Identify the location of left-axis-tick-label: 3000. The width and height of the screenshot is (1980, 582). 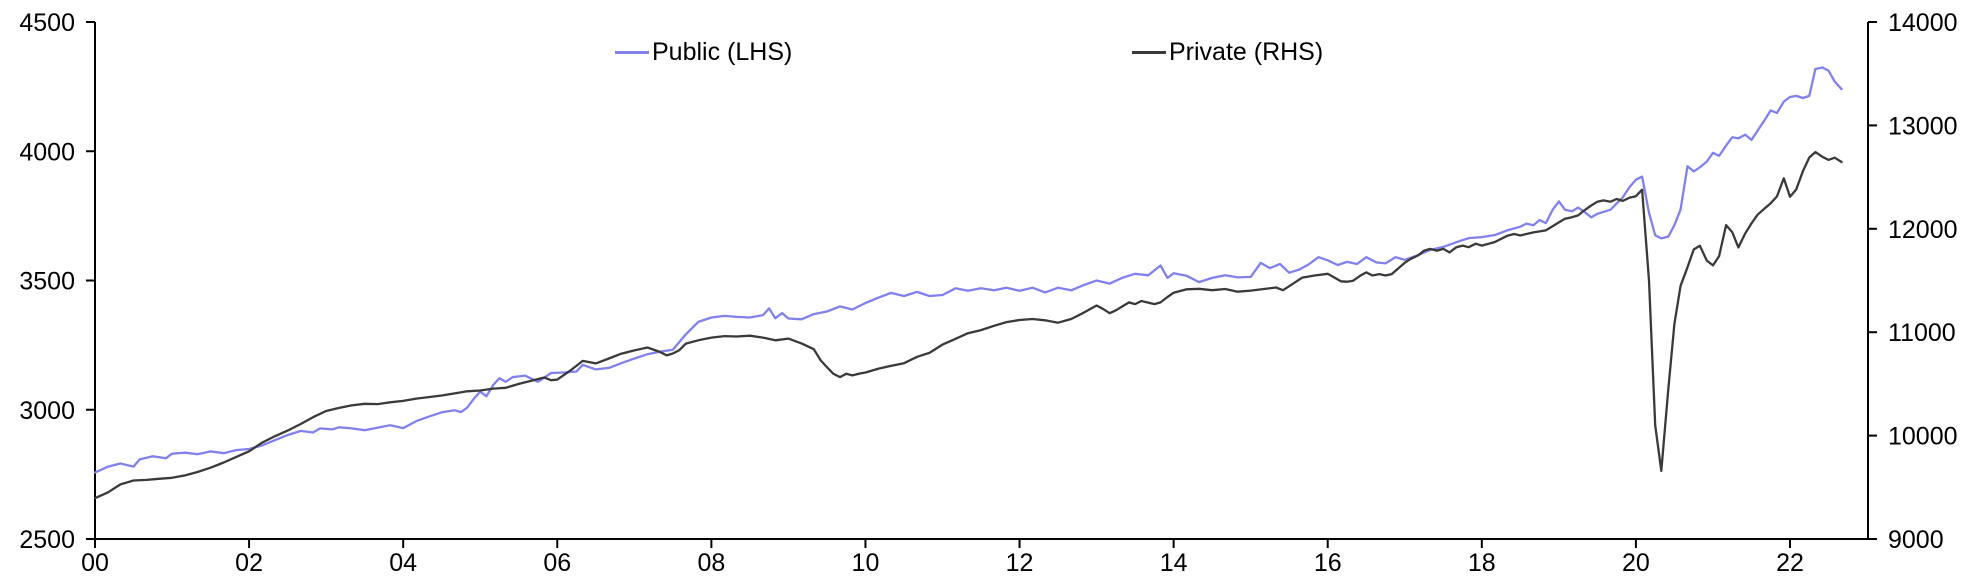
(47, 411).